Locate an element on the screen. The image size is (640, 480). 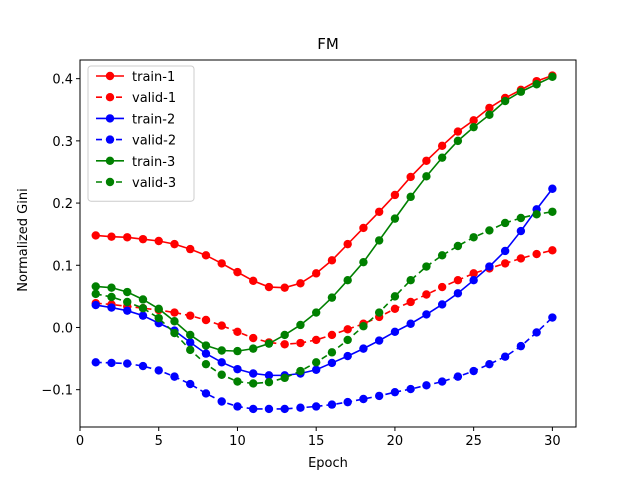
legend-box is located at coordinates (141, 133).